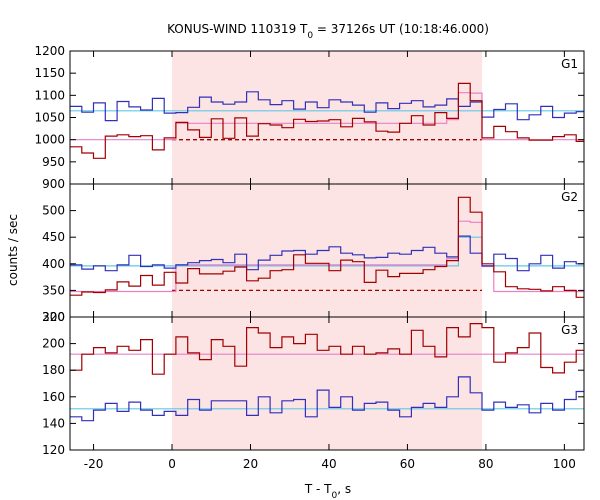 This screenshot has width=600, height=500. What do you see at coordinates (49, 51) in the screenshot?
I see `y-tick-label: 1200` at bounding box center [49, 51].